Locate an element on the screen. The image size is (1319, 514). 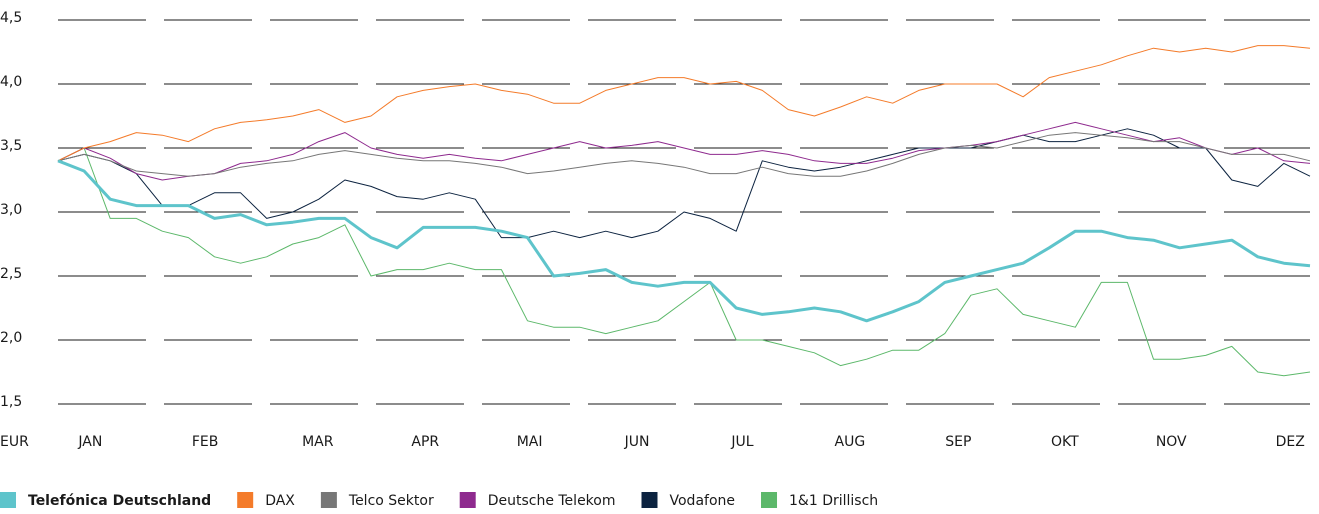
y-unit-label: EUR is located at coordinates (14, 442).